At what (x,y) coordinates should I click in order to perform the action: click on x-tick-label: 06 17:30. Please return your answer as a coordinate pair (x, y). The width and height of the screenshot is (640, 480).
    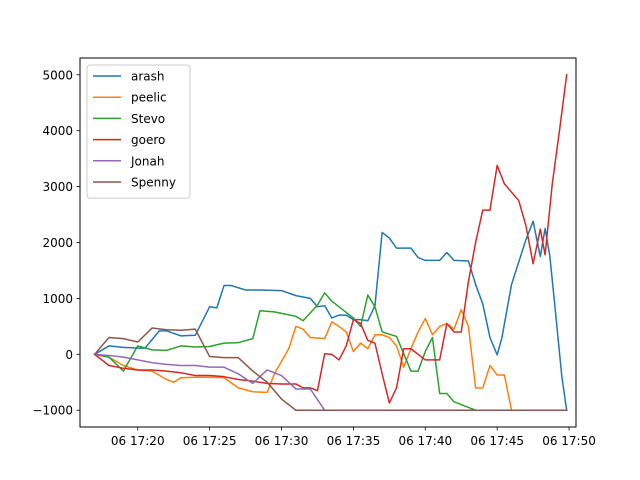
    Looking at the image, I should click on (282, 441).